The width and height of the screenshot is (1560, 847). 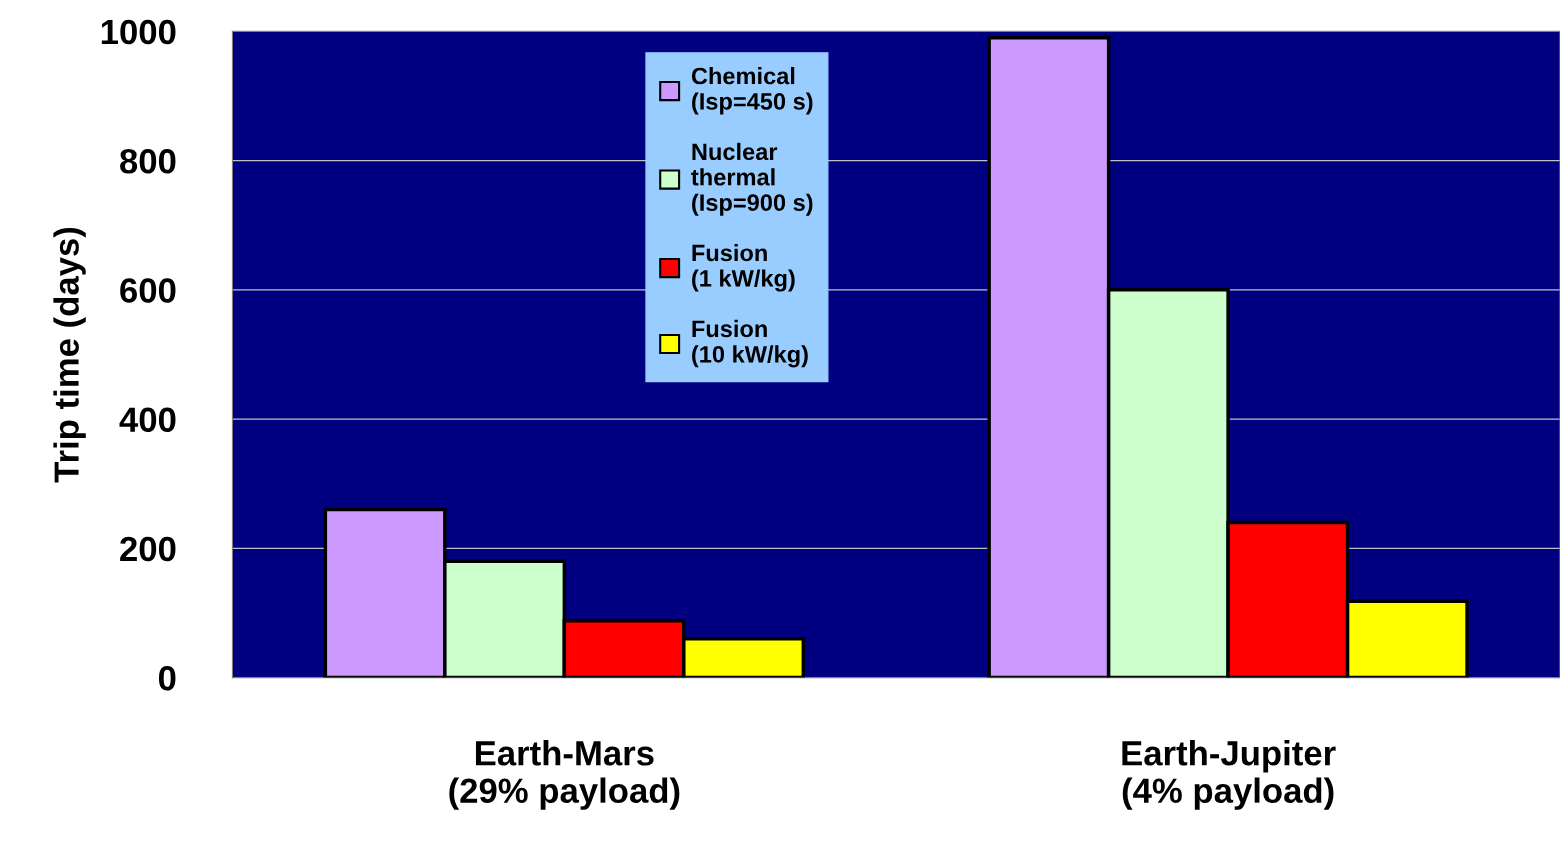 What do you see at coordinates (1229, 775) in the screenshot?
I see `x-tick-label: Earth-Jupiter (4% payload)` at bounding box center [1229, 775].